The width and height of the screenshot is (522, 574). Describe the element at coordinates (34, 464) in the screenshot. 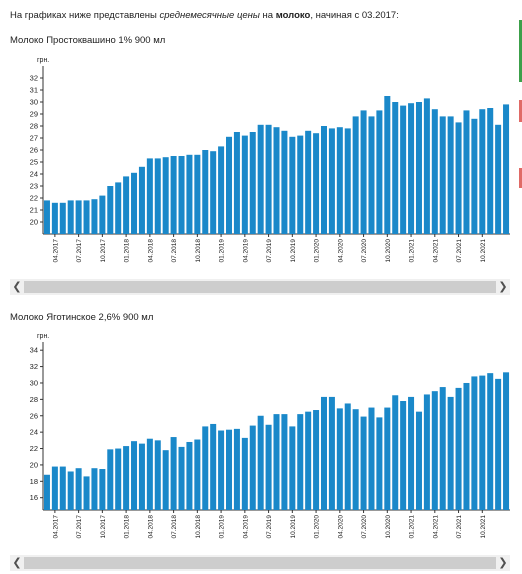

I see `y-tick-label: 20` at that location.